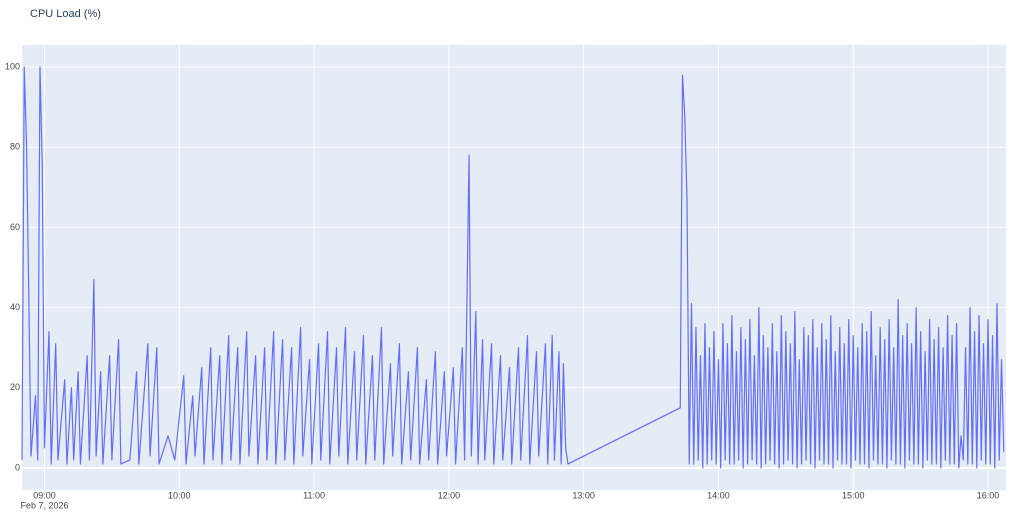 This screenshot has width=1024, height=523. What do you see at coordinates (449, 495) in the screenshot?
I see `x-tick-label: 12:00` at bounding box center [449, 495].